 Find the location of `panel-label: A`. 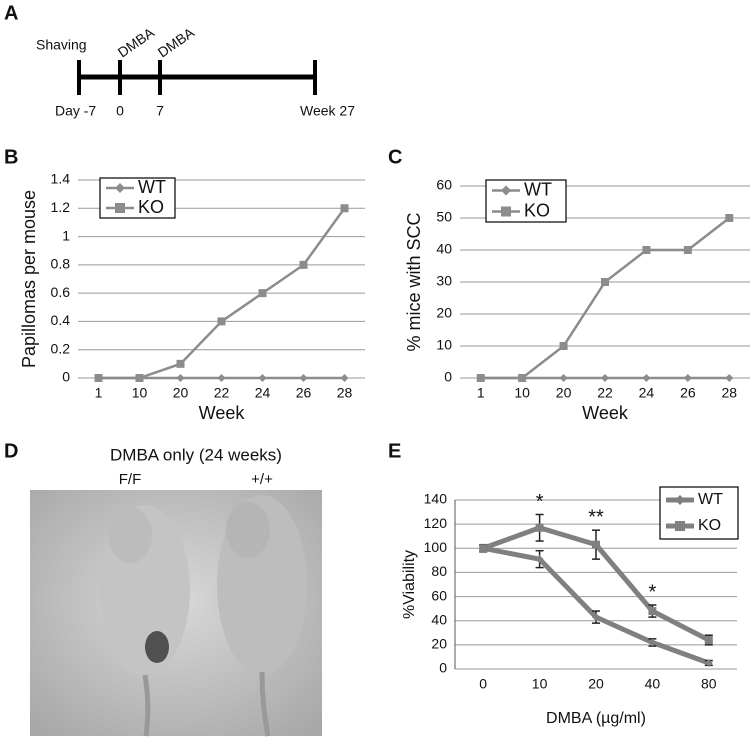

panel-label: A is located at coordinates (11, 13).